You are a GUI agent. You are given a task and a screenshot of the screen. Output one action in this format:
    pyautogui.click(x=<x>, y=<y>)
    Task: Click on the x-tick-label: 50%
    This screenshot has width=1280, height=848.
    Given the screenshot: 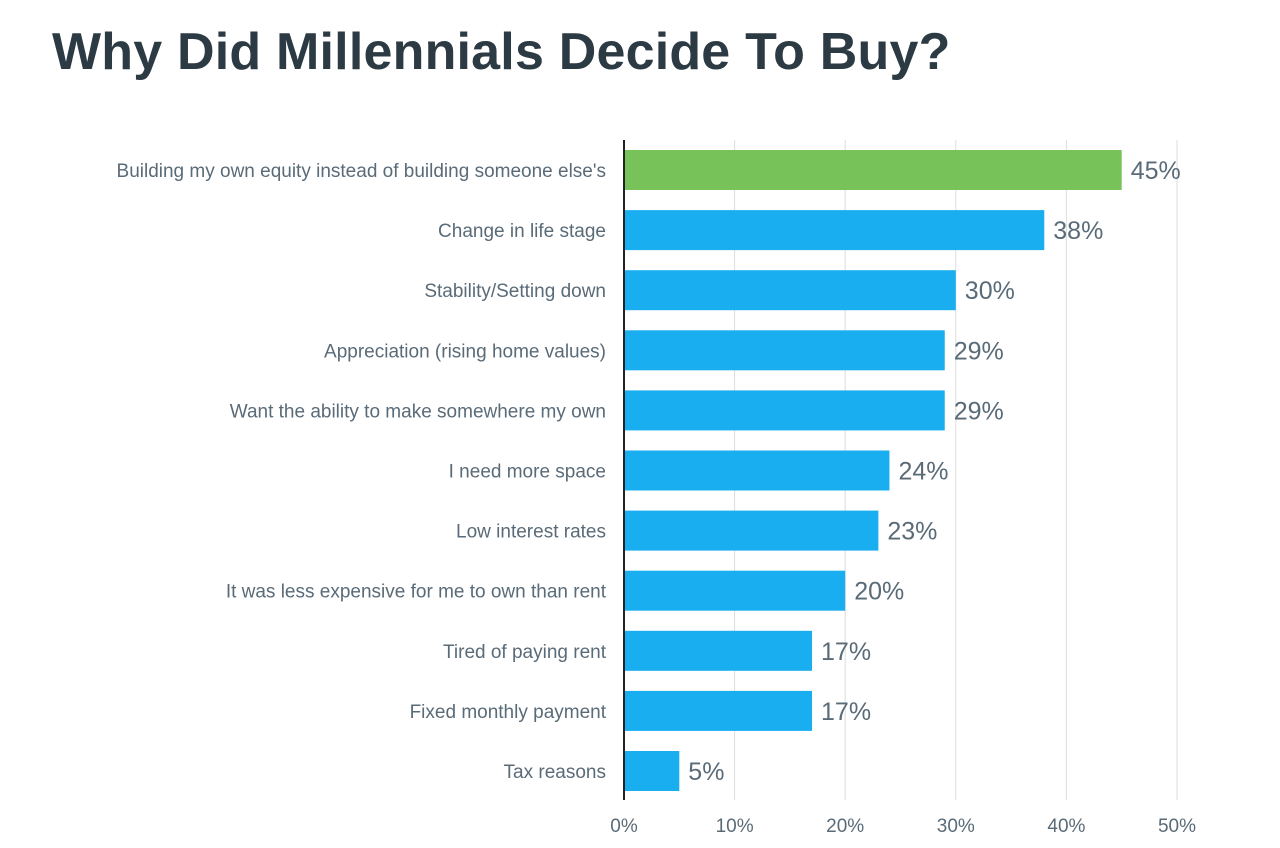 What is the action you would take?
    pyautogui.click(x=1177, y=826)
    